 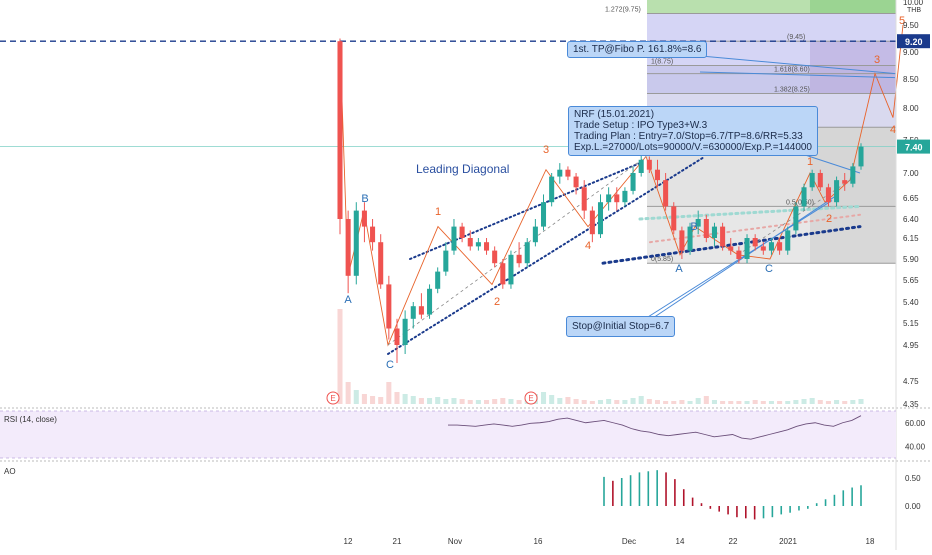 What do you see at coordinates (455, 541) in the screenshot?
I see `x-tick-label: Nov` at bounding box center [455, 541].